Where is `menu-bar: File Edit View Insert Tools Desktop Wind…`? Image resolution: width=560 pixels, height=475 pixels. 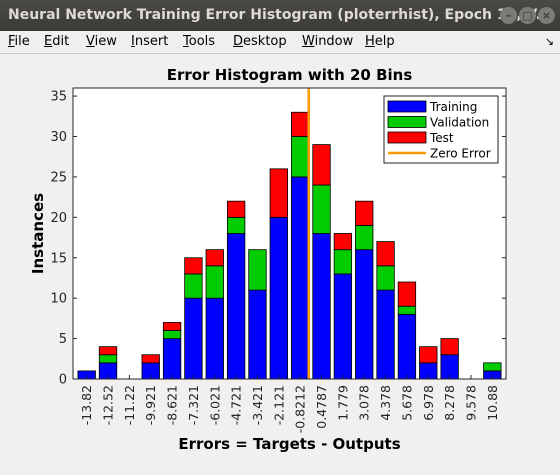 menu-bar: File Edit View Insert Tools Desktop Wind… is located at coordinates (280, 42).